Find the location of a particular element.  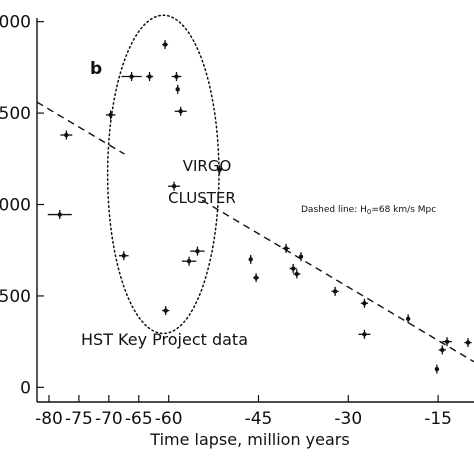

y-tick-label: 500 is located at coordinates (15, 297).